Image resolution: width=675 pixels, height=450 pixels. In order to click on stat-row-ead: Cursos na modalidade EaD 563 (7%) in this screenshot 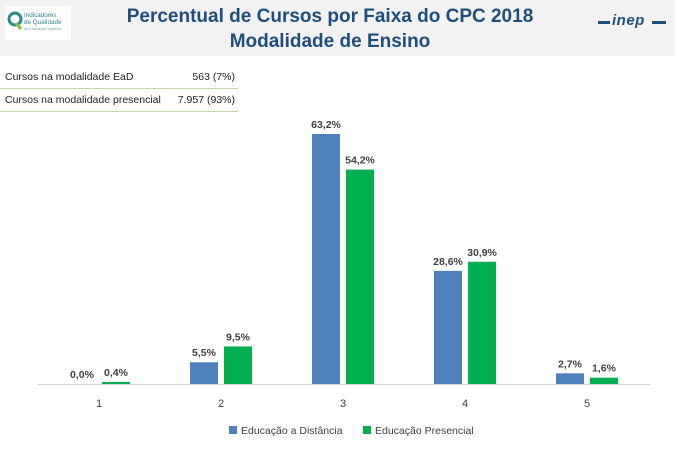, I will do `click(119, 77)`.